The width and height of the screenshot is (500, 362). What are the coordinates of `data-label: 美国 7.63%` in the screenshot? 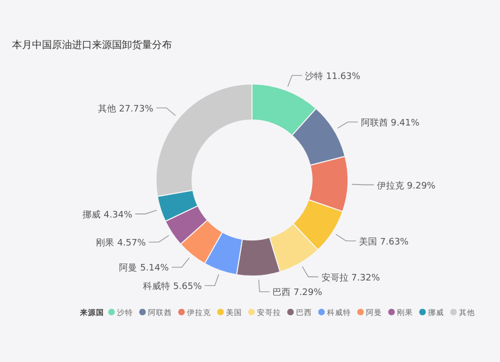 It's located at (384, 242).